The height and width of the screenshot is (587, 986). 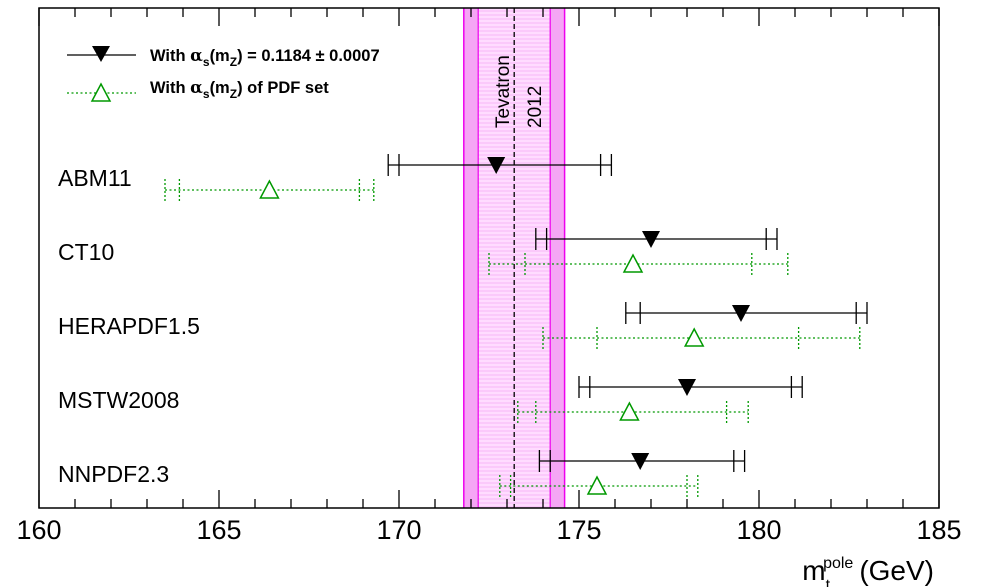 What do you see at coordinates (758, 530) in the screenshot?
I see `x-tick-label: 180` at bounding box center [758, 530].